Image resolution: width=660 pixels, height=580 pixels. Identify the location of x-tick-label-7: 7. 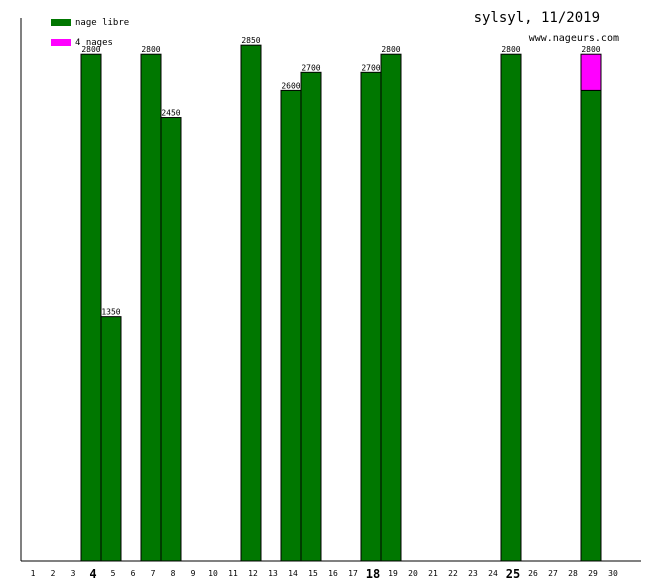
(153, 573).